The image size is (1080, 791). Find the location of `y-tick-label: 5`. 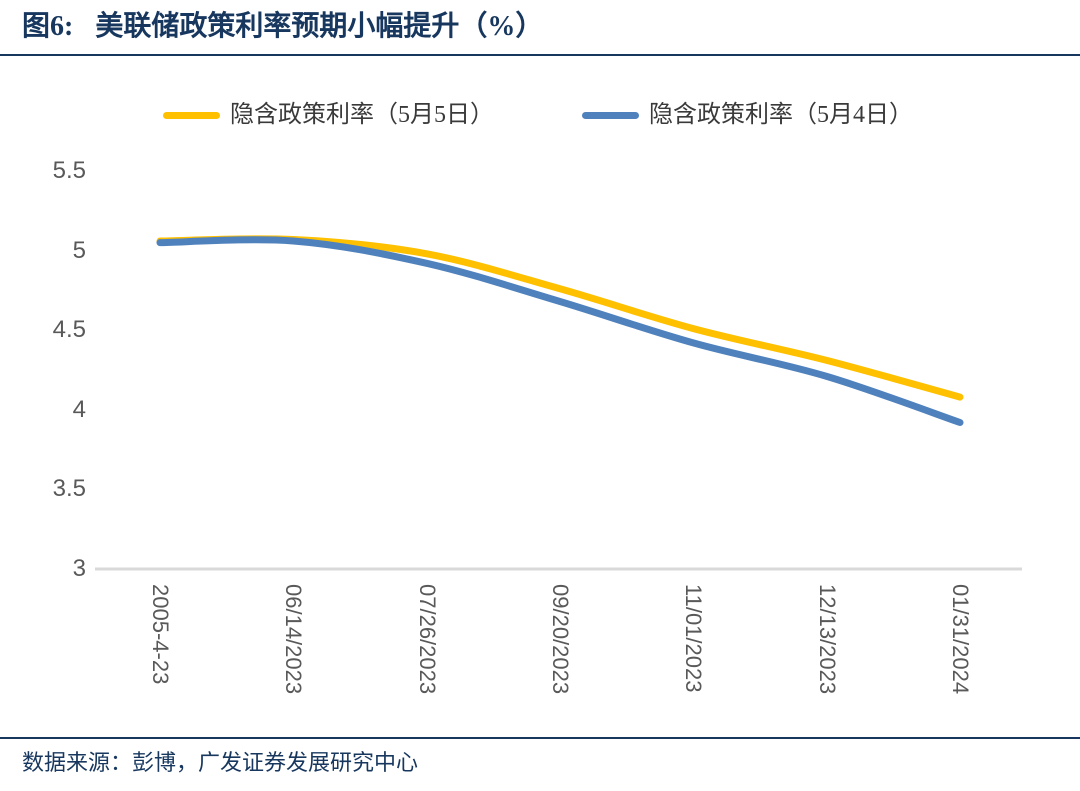

y-tick-label: 5 is located at coordinates (79, 250).